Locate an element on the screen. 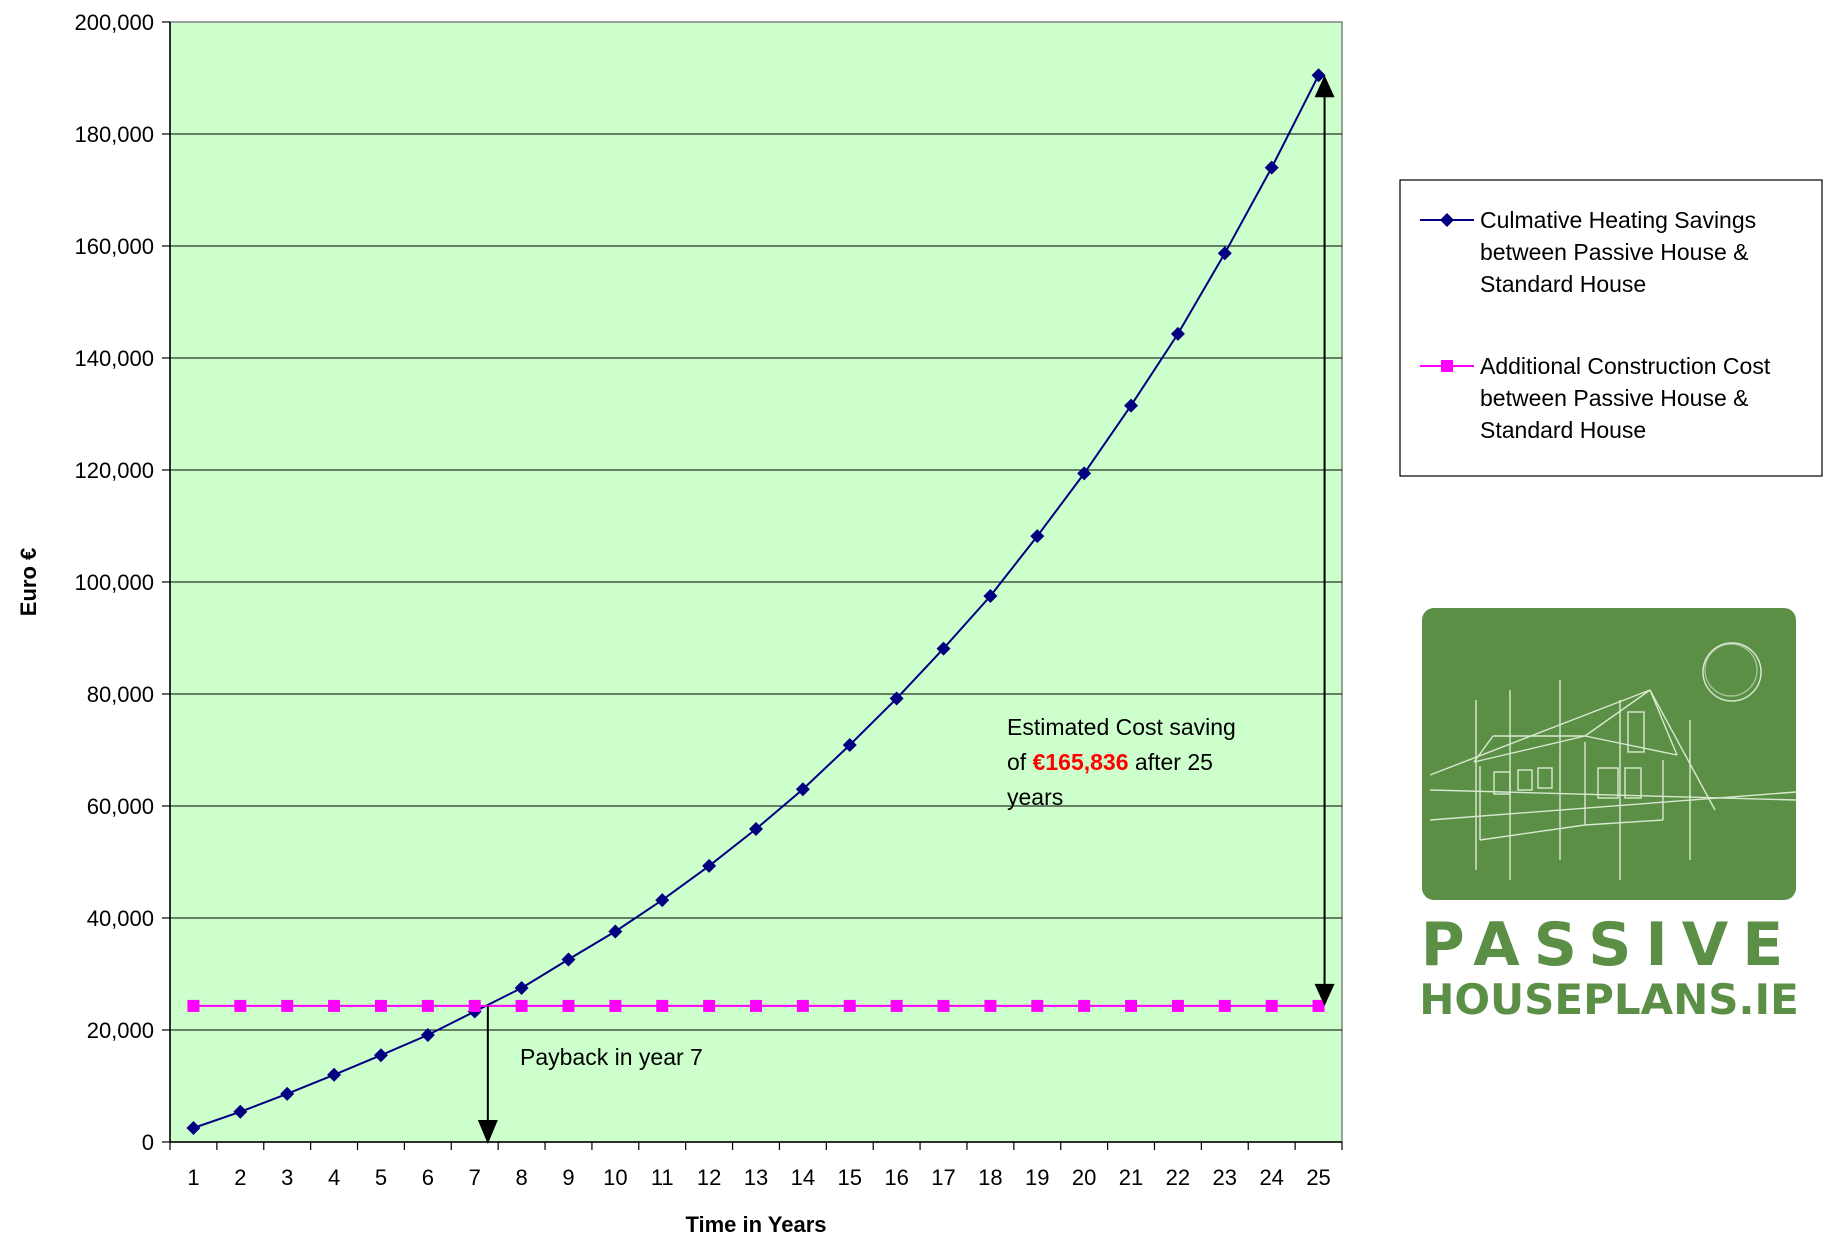 The height and width of the screenshot is (1236, 1827). house-sketch-icon is located at coordinates (1613, 761).